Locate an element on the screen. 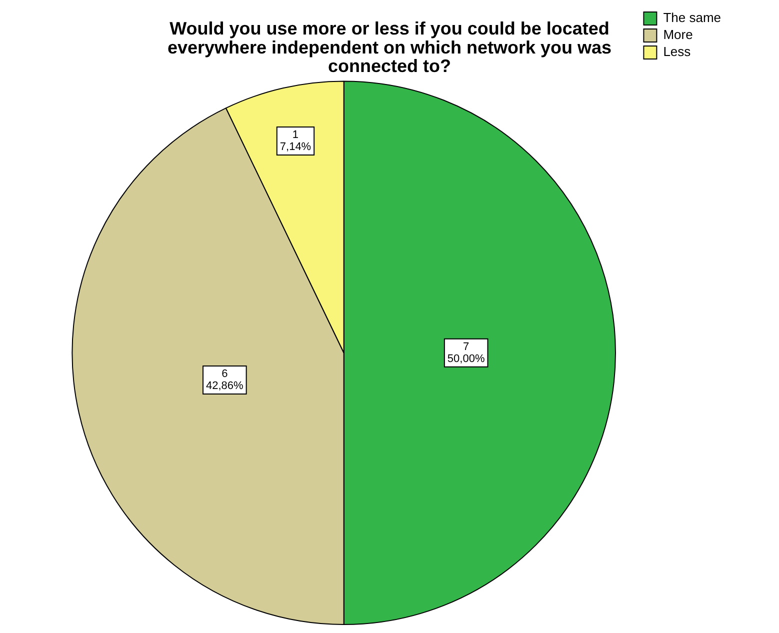 This screenshot has height=633, width=779. legend-label: Less is located at coordinates (677, 52).